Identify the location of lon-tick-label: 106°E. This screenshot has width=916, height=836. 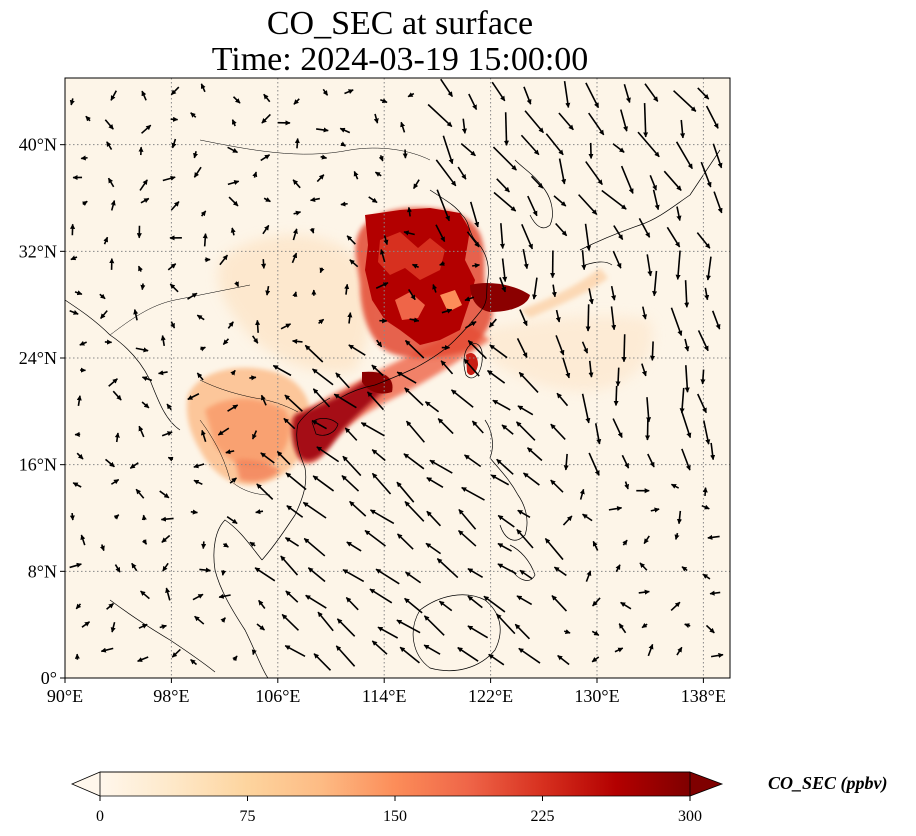
(277, 696).